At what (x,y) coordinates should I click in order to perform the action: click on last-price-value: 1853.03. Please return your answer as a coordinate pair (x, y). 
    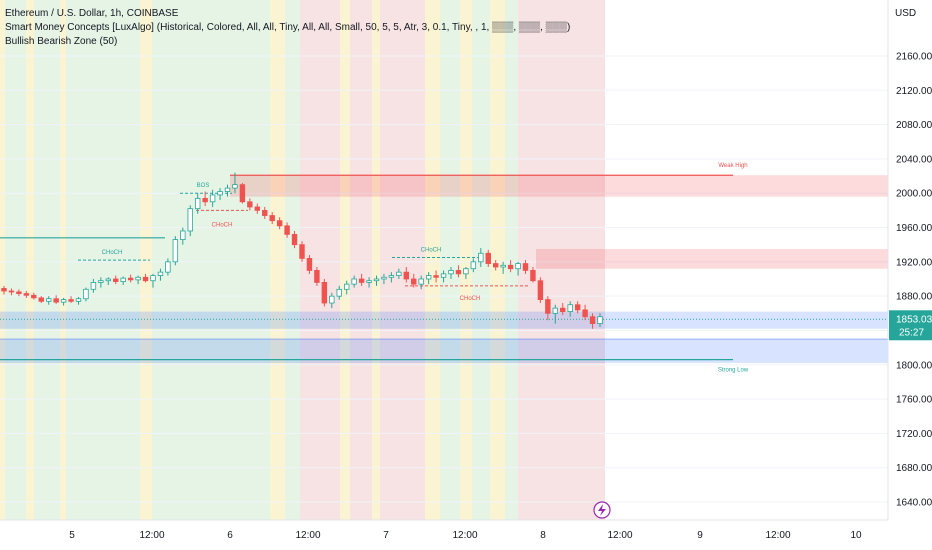
    Looking at the image, I should click on (914, 319).